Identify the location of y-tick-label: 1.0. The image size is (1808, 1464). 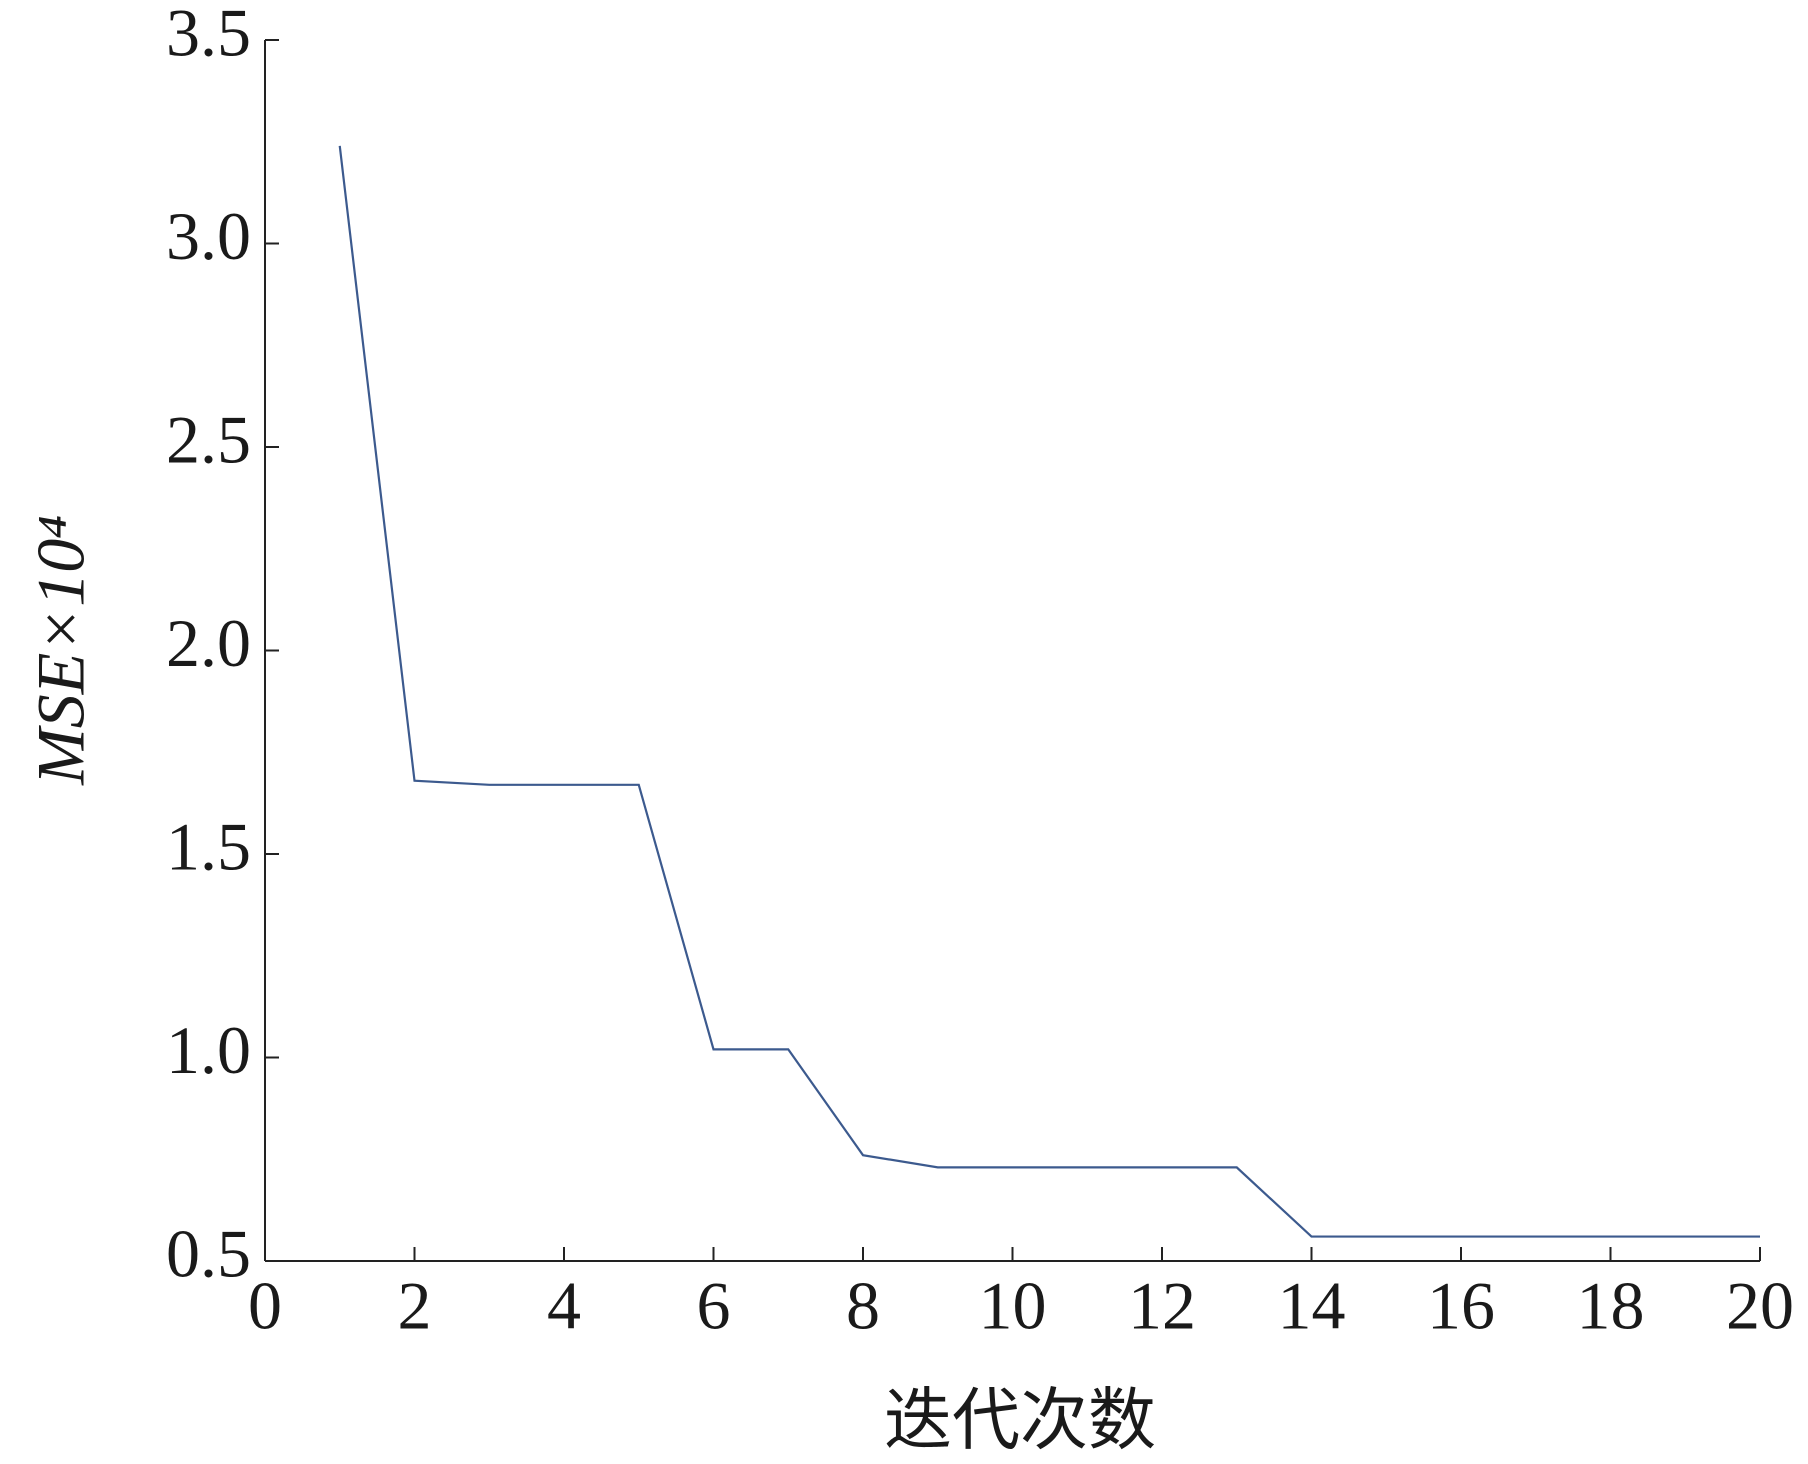
(208, 1050).